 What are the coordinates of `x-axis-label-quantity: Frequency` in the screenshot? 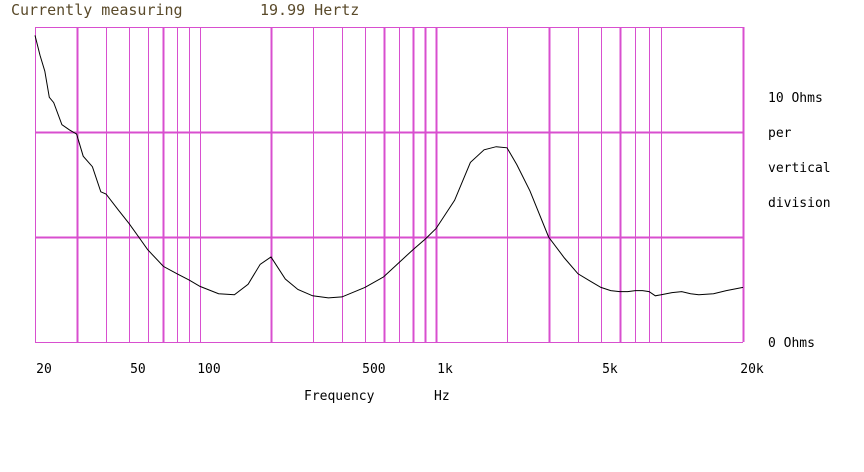 It's located at (339, 396).